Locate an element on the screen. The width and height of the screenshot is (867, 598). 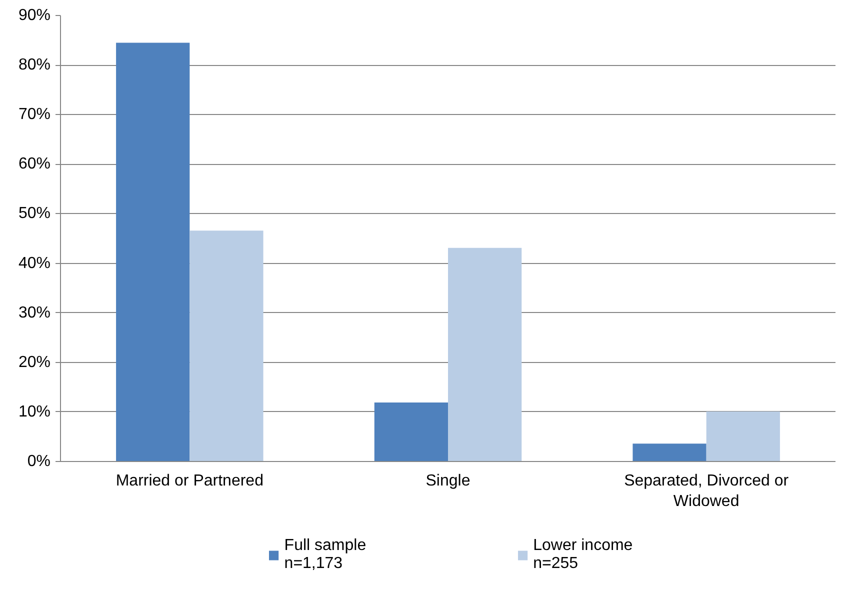
y-tick-label: 90% is located at coordinates (34, 15).